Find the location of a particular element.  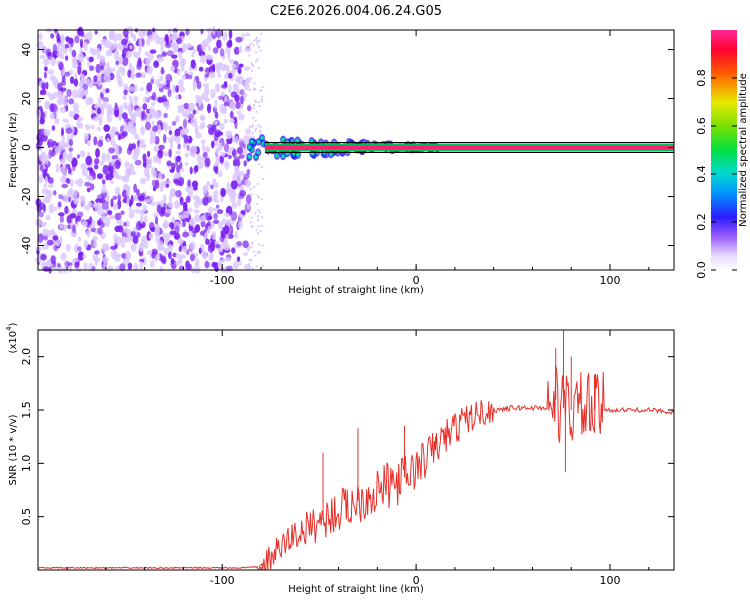

y-tick-label: 1.5 is located at coordinates (26, 410).